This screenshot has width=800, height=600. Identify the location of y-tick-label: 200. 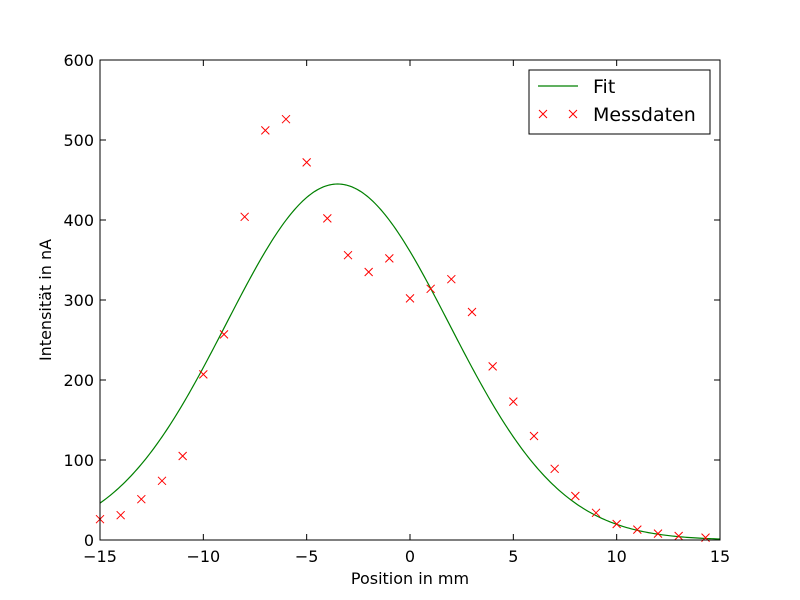
(78, 380).